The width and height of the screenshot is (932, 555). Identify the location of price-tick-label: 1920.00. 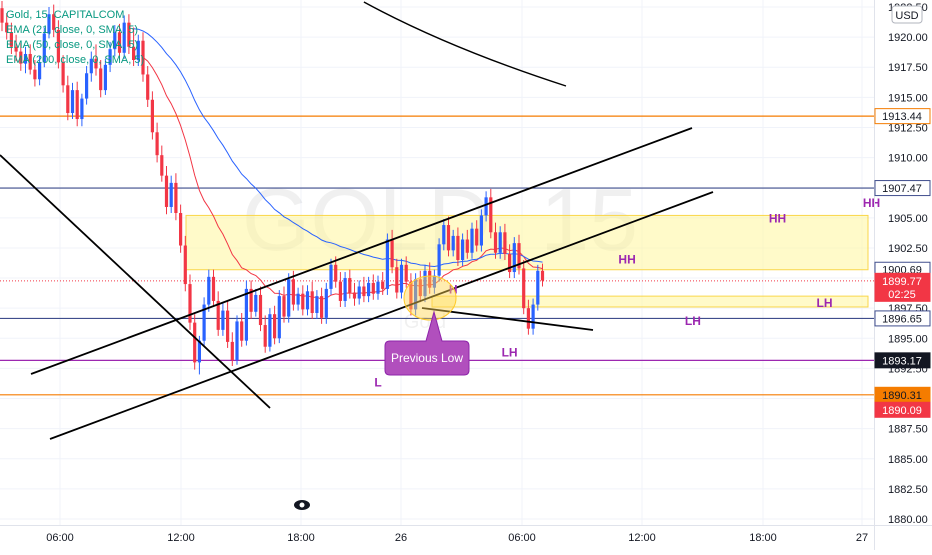
(908, 38).